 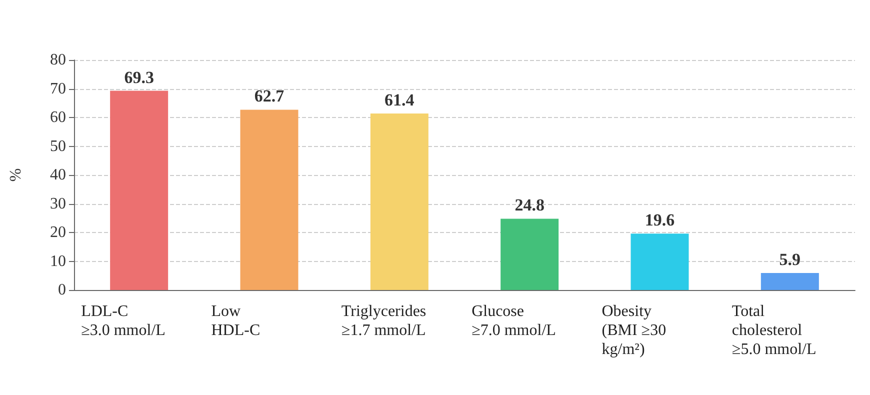 I want to click on data-label: 5.9, so click(x=790, y=260).